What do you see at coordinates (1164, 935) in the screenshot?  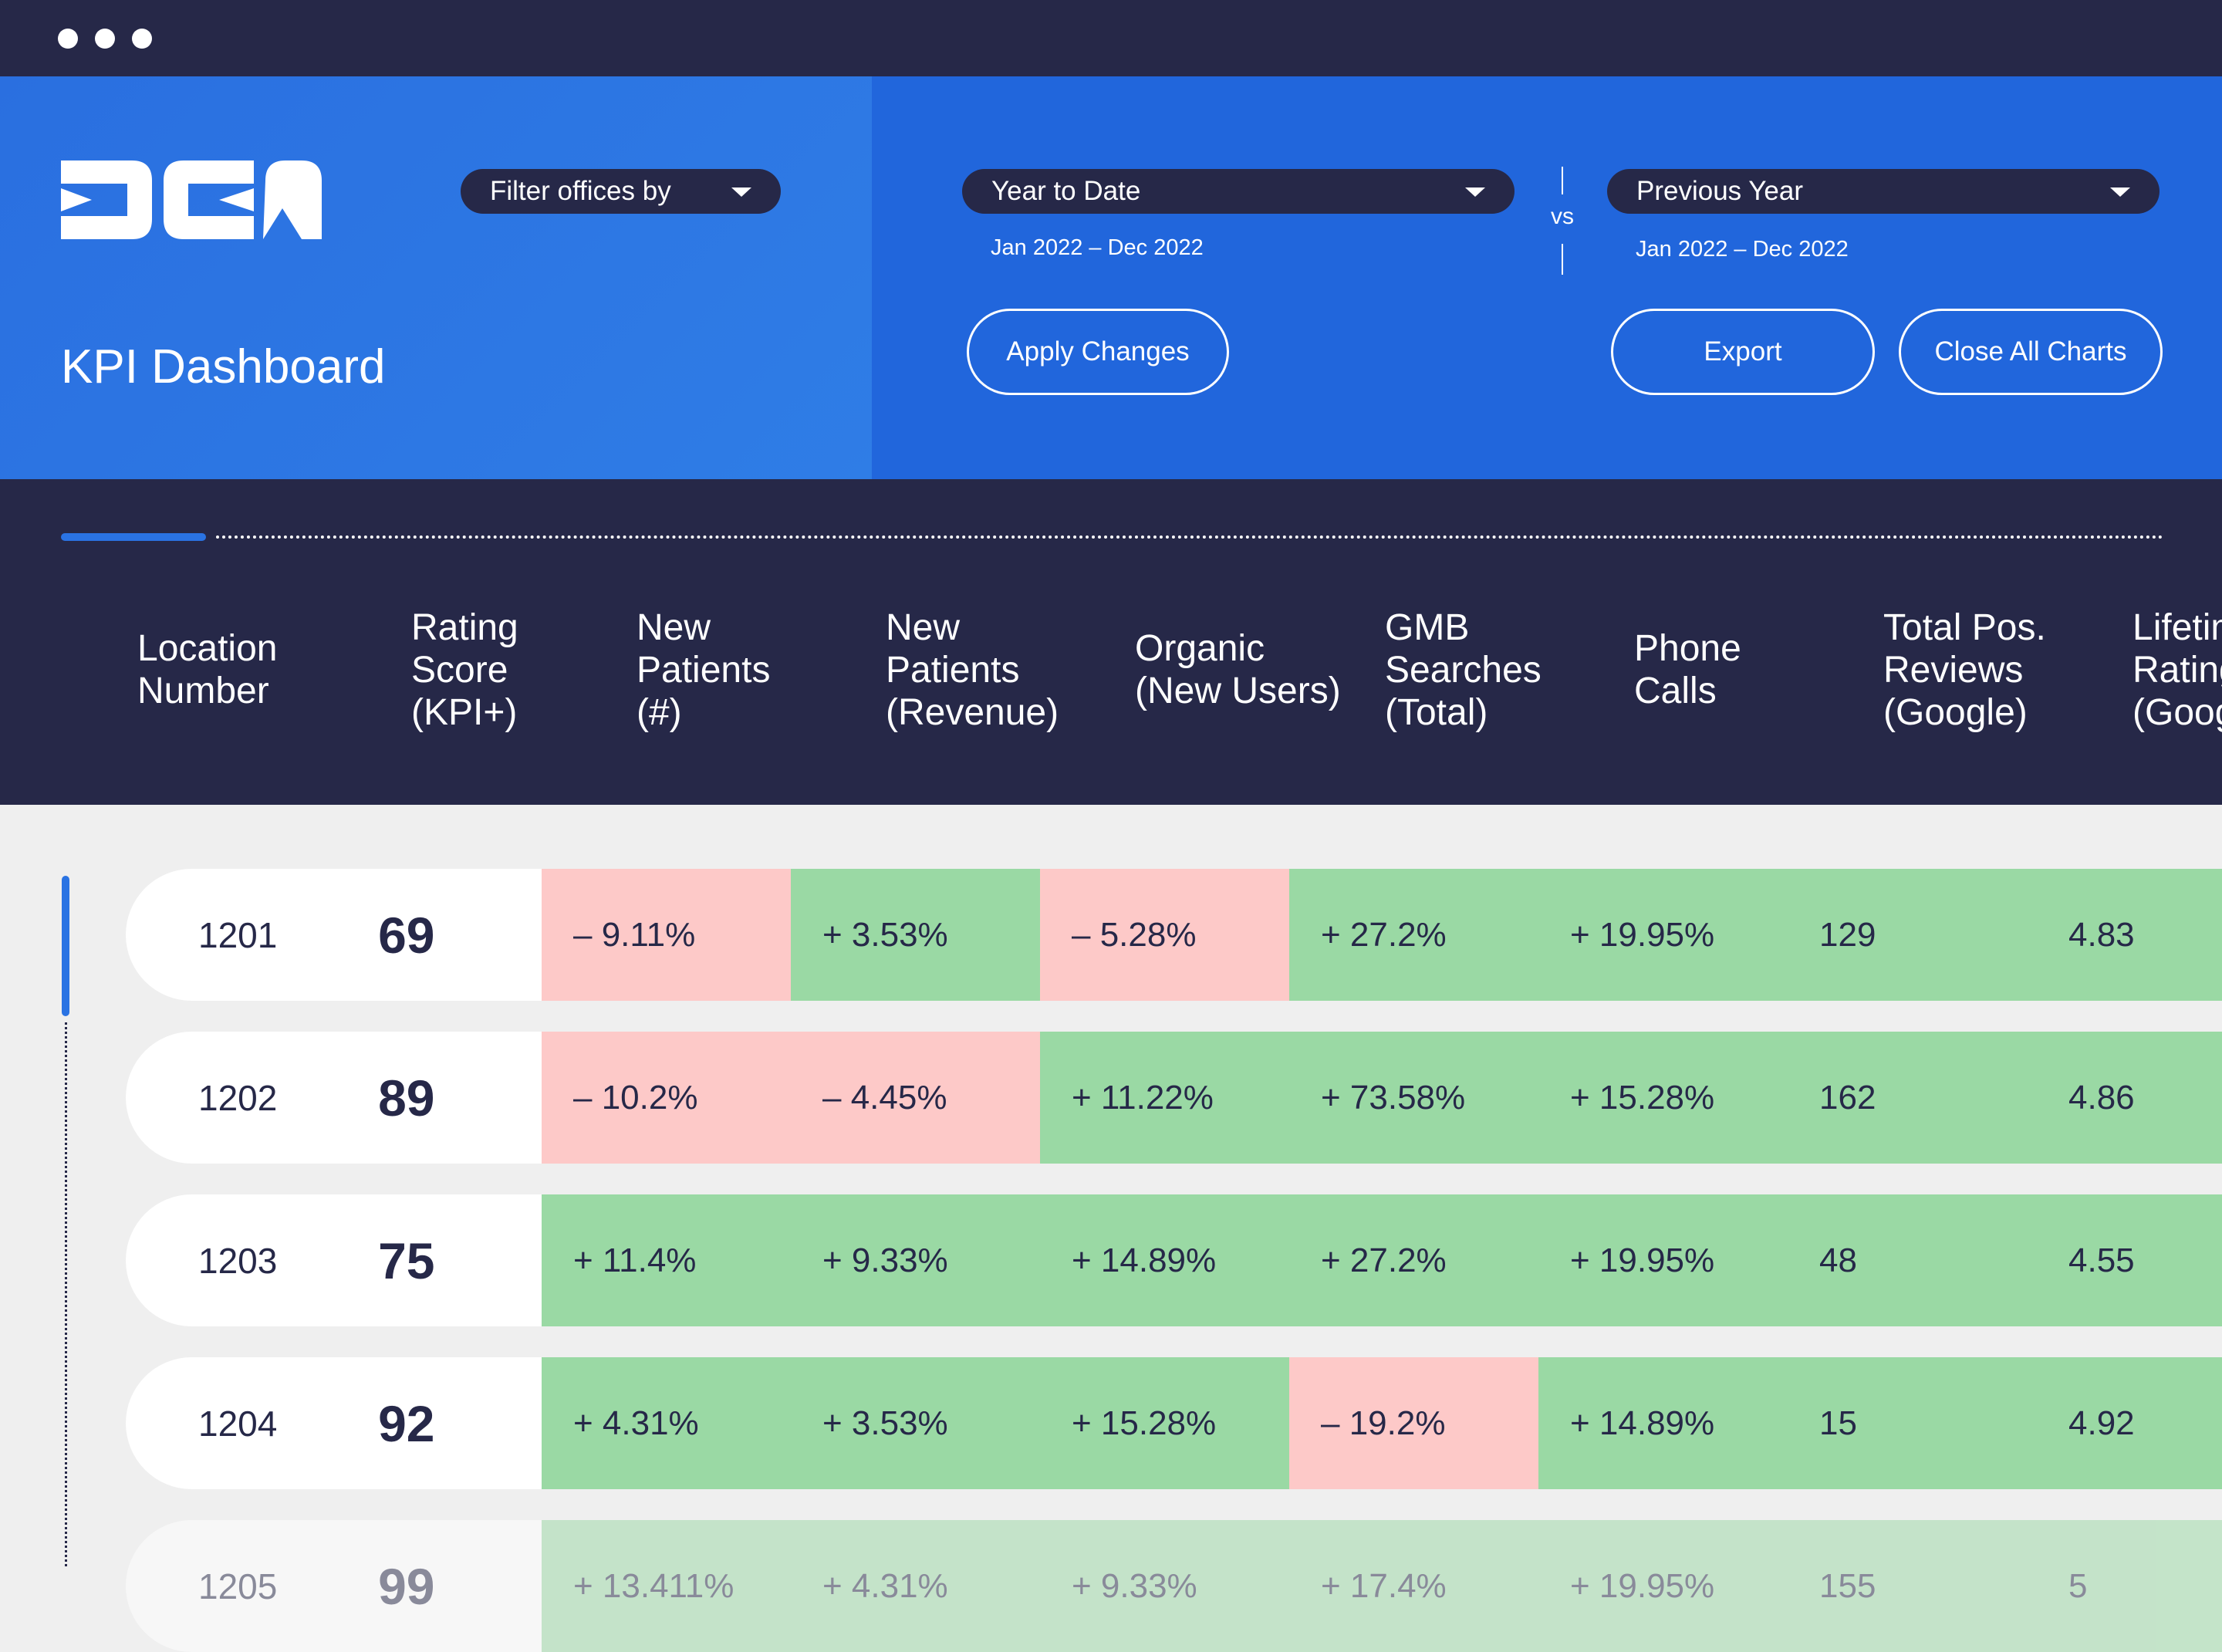 I see `metric-cell: – 5.28%` at bounding box center [1164, 935].